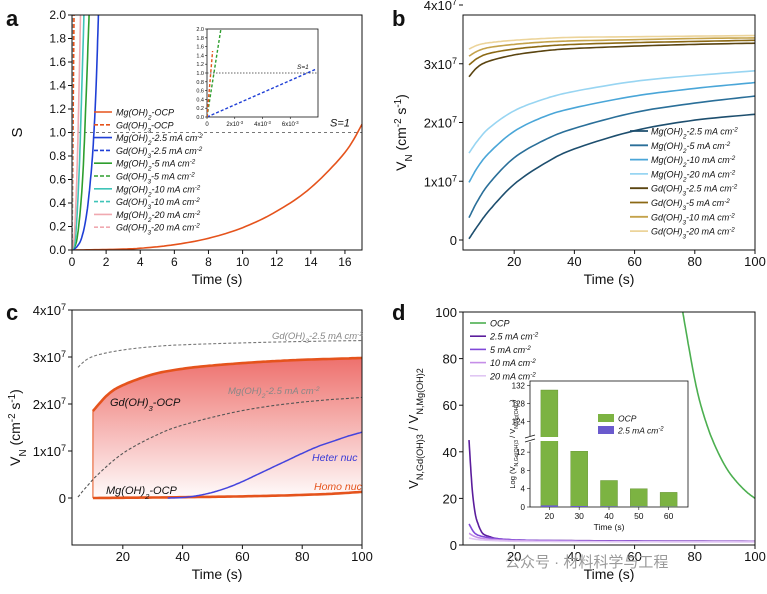 Image resolution: width=767 pixels, height=594 pixels. Describe the element at coordinates (450, 405) in the screenshot. I see `d-ytick-label: 60` at that location.